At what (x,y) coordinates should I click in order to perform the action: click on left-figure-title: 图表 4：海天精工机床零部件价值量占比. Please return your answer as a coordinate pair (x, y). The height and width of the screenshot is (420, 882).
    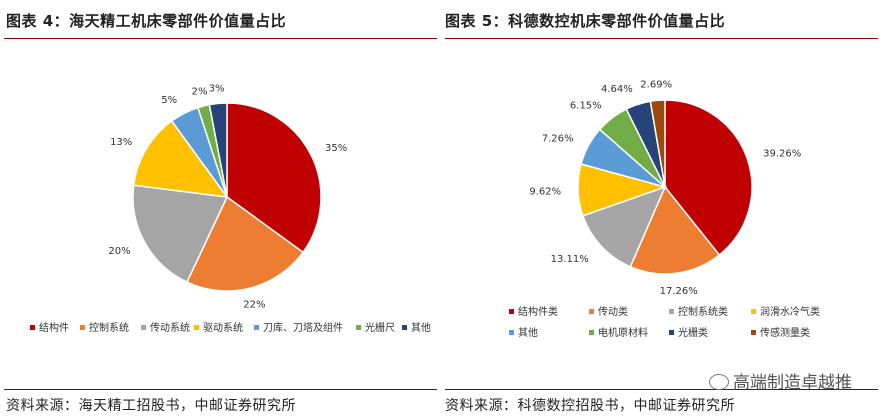
    Looking at the image, I should click on (146, 21).